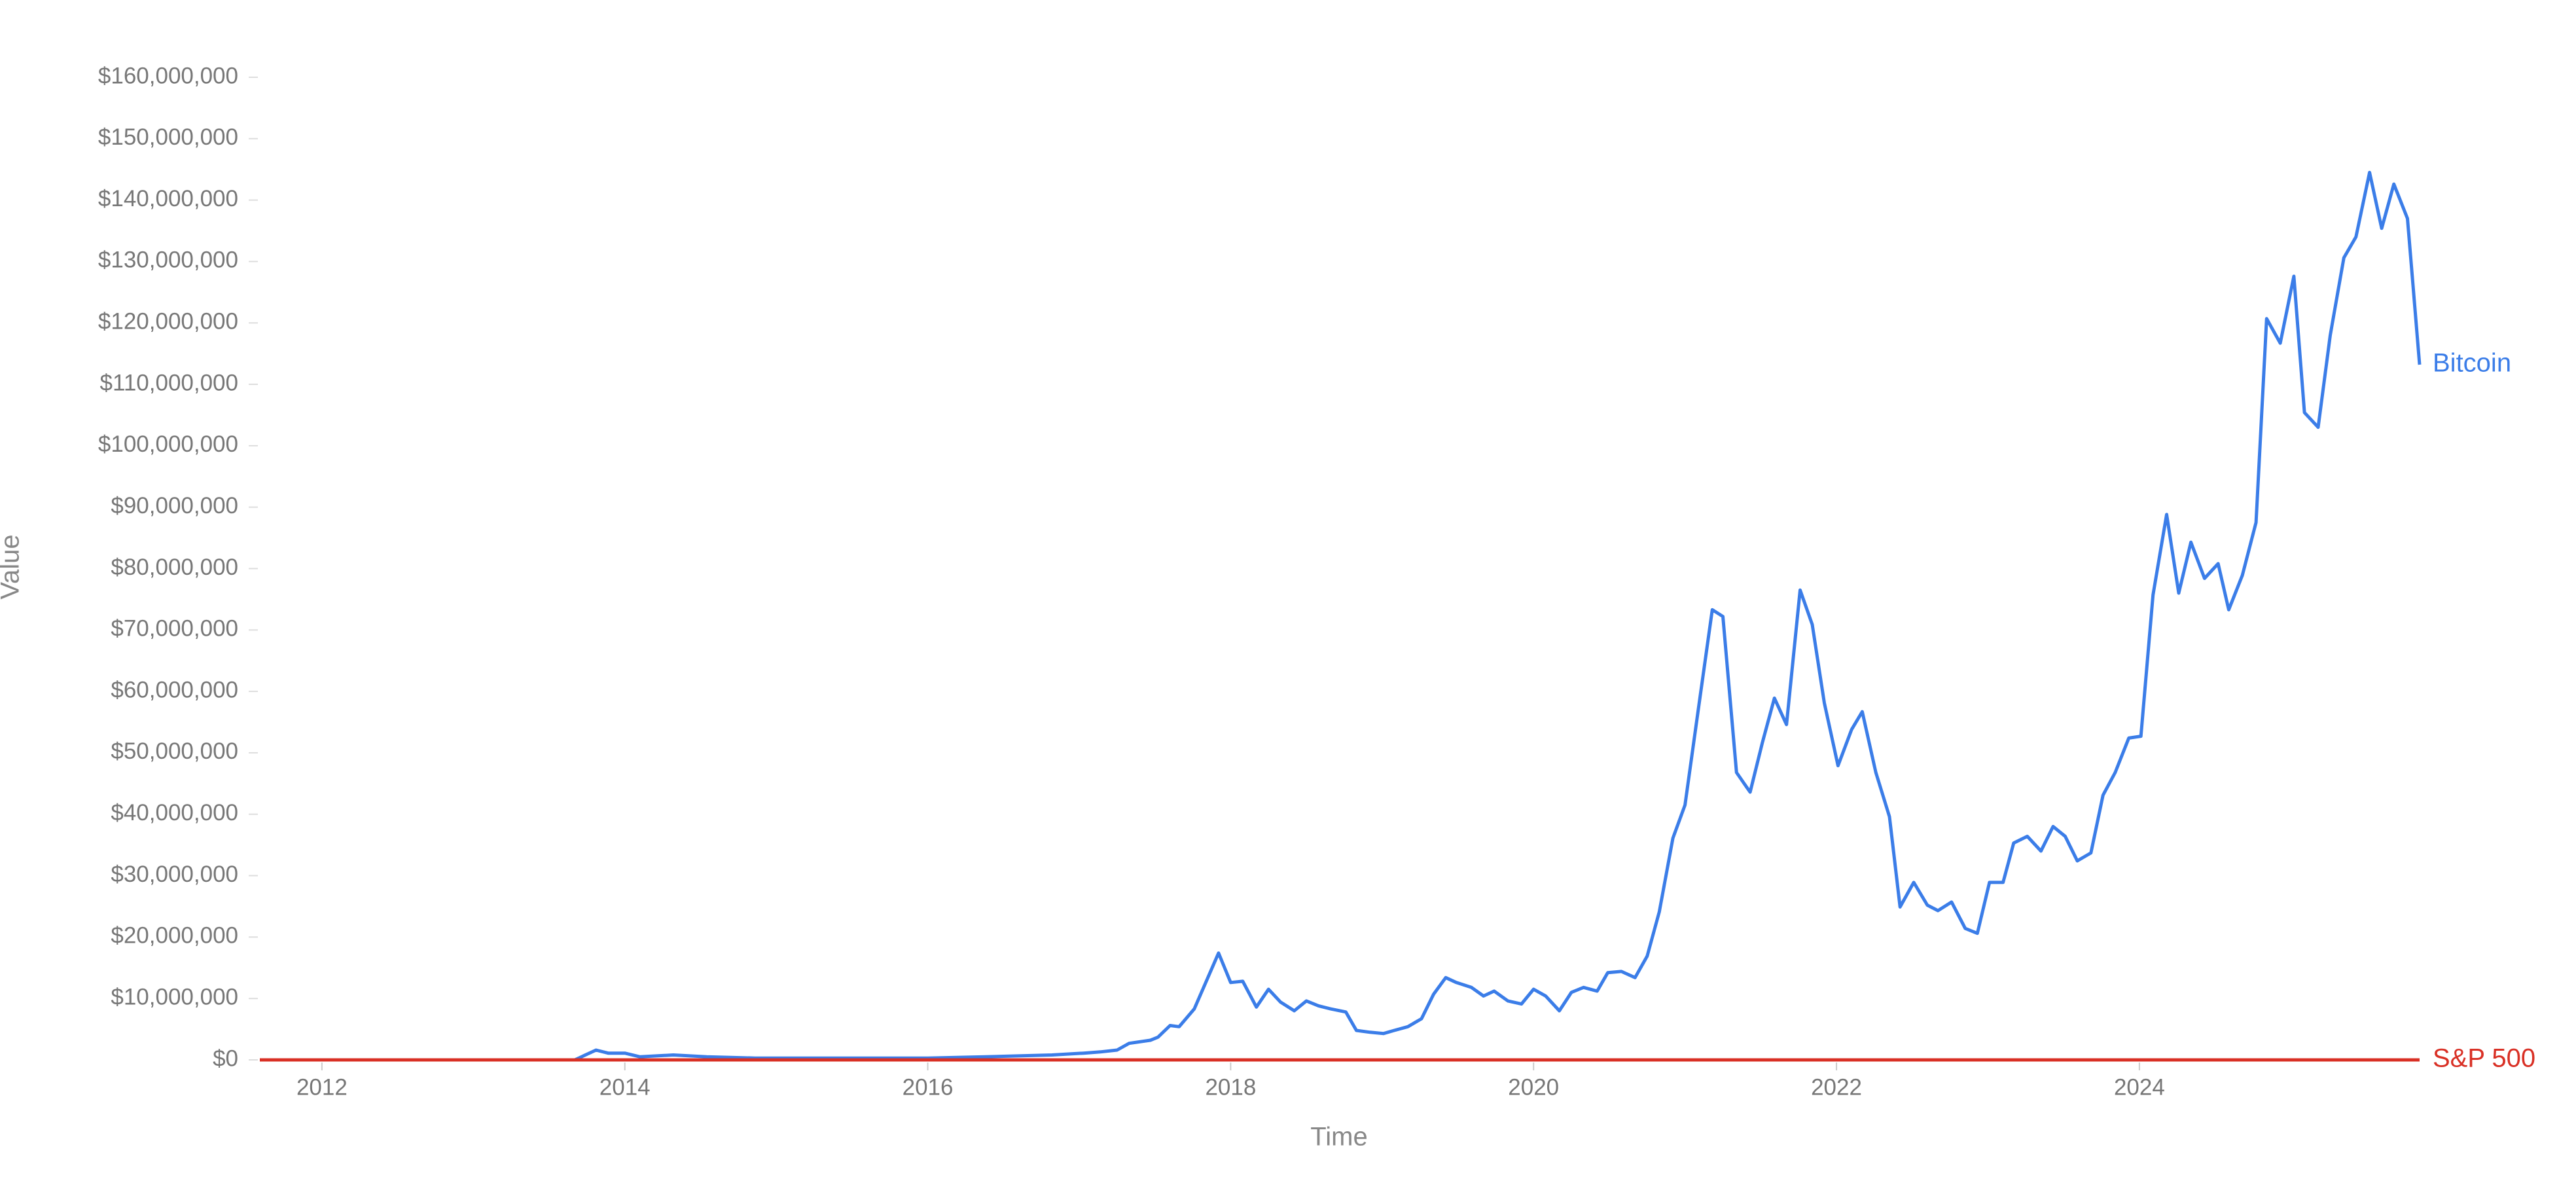  I want to click on x-axis-title: Time, so click(1338, 1137).